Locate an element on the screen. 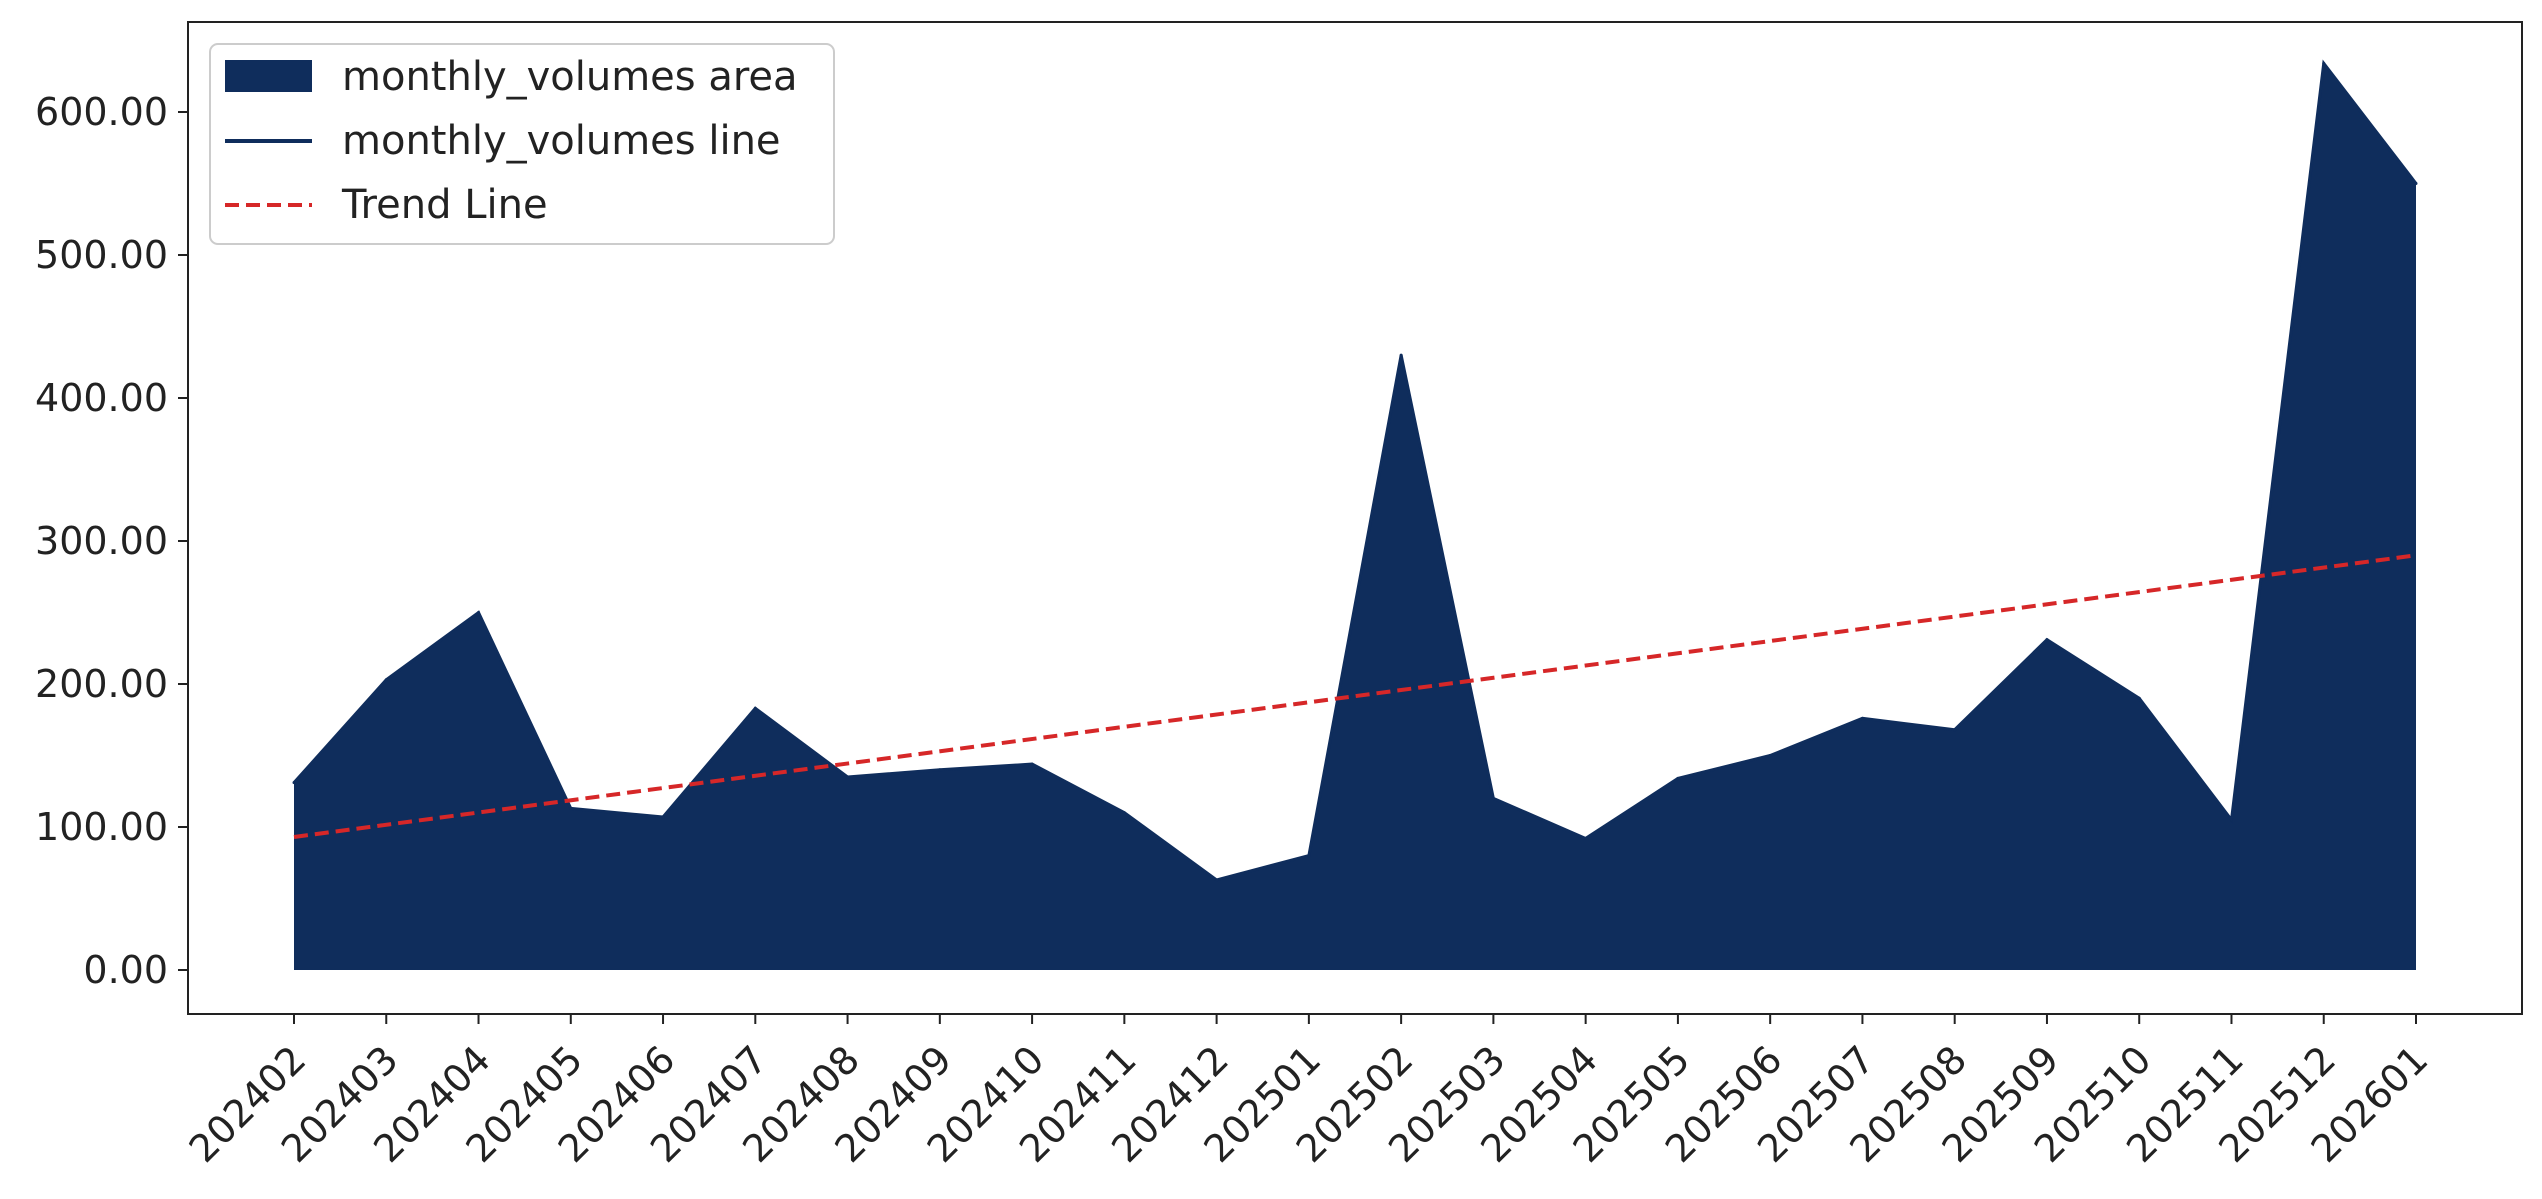 The width and height of the screenshot is (2542, 1199). y-tick-label: 200.00 is located at coordinates (101, 684).